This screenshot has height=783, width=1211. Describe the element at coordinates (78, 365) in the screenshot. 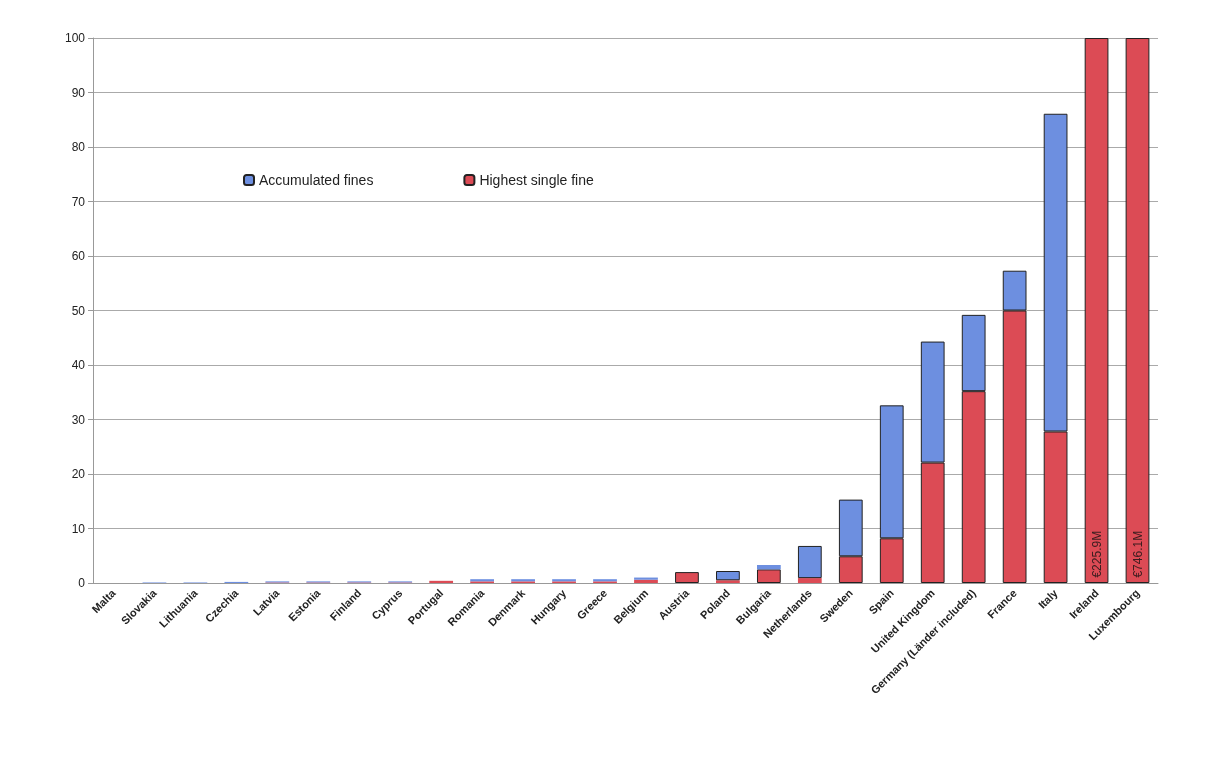

I see `y-tick-label: 40` at that location.